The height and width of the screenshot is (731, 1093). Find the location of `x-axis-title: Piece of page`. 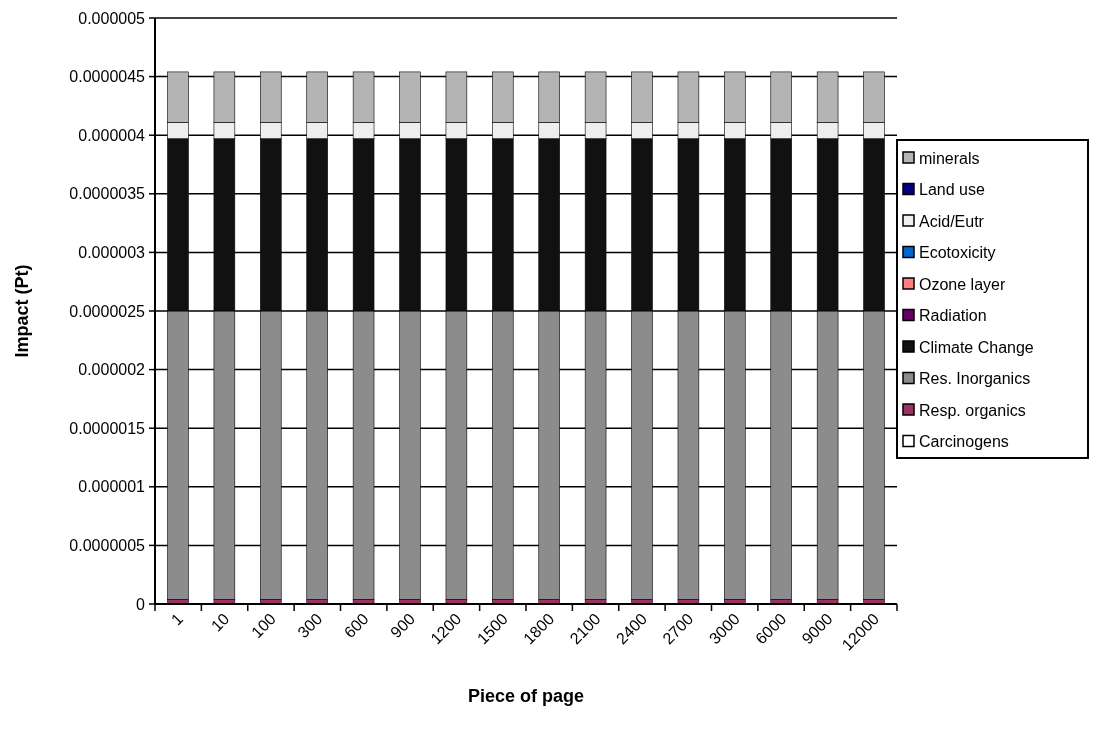

x-axis-title: Piece of page is located at coordinates (526, 696).